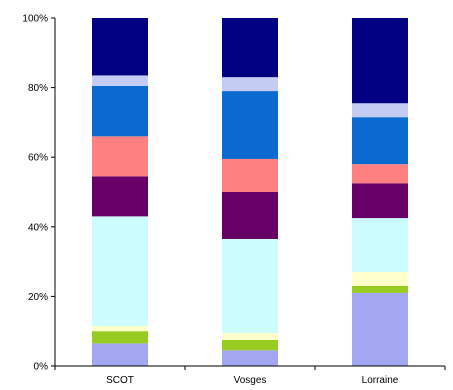  What do you see at coordinates (250, 285) in the screenshot?
I see `bar-segment-4-vosges` at bounding box center [250, 285].